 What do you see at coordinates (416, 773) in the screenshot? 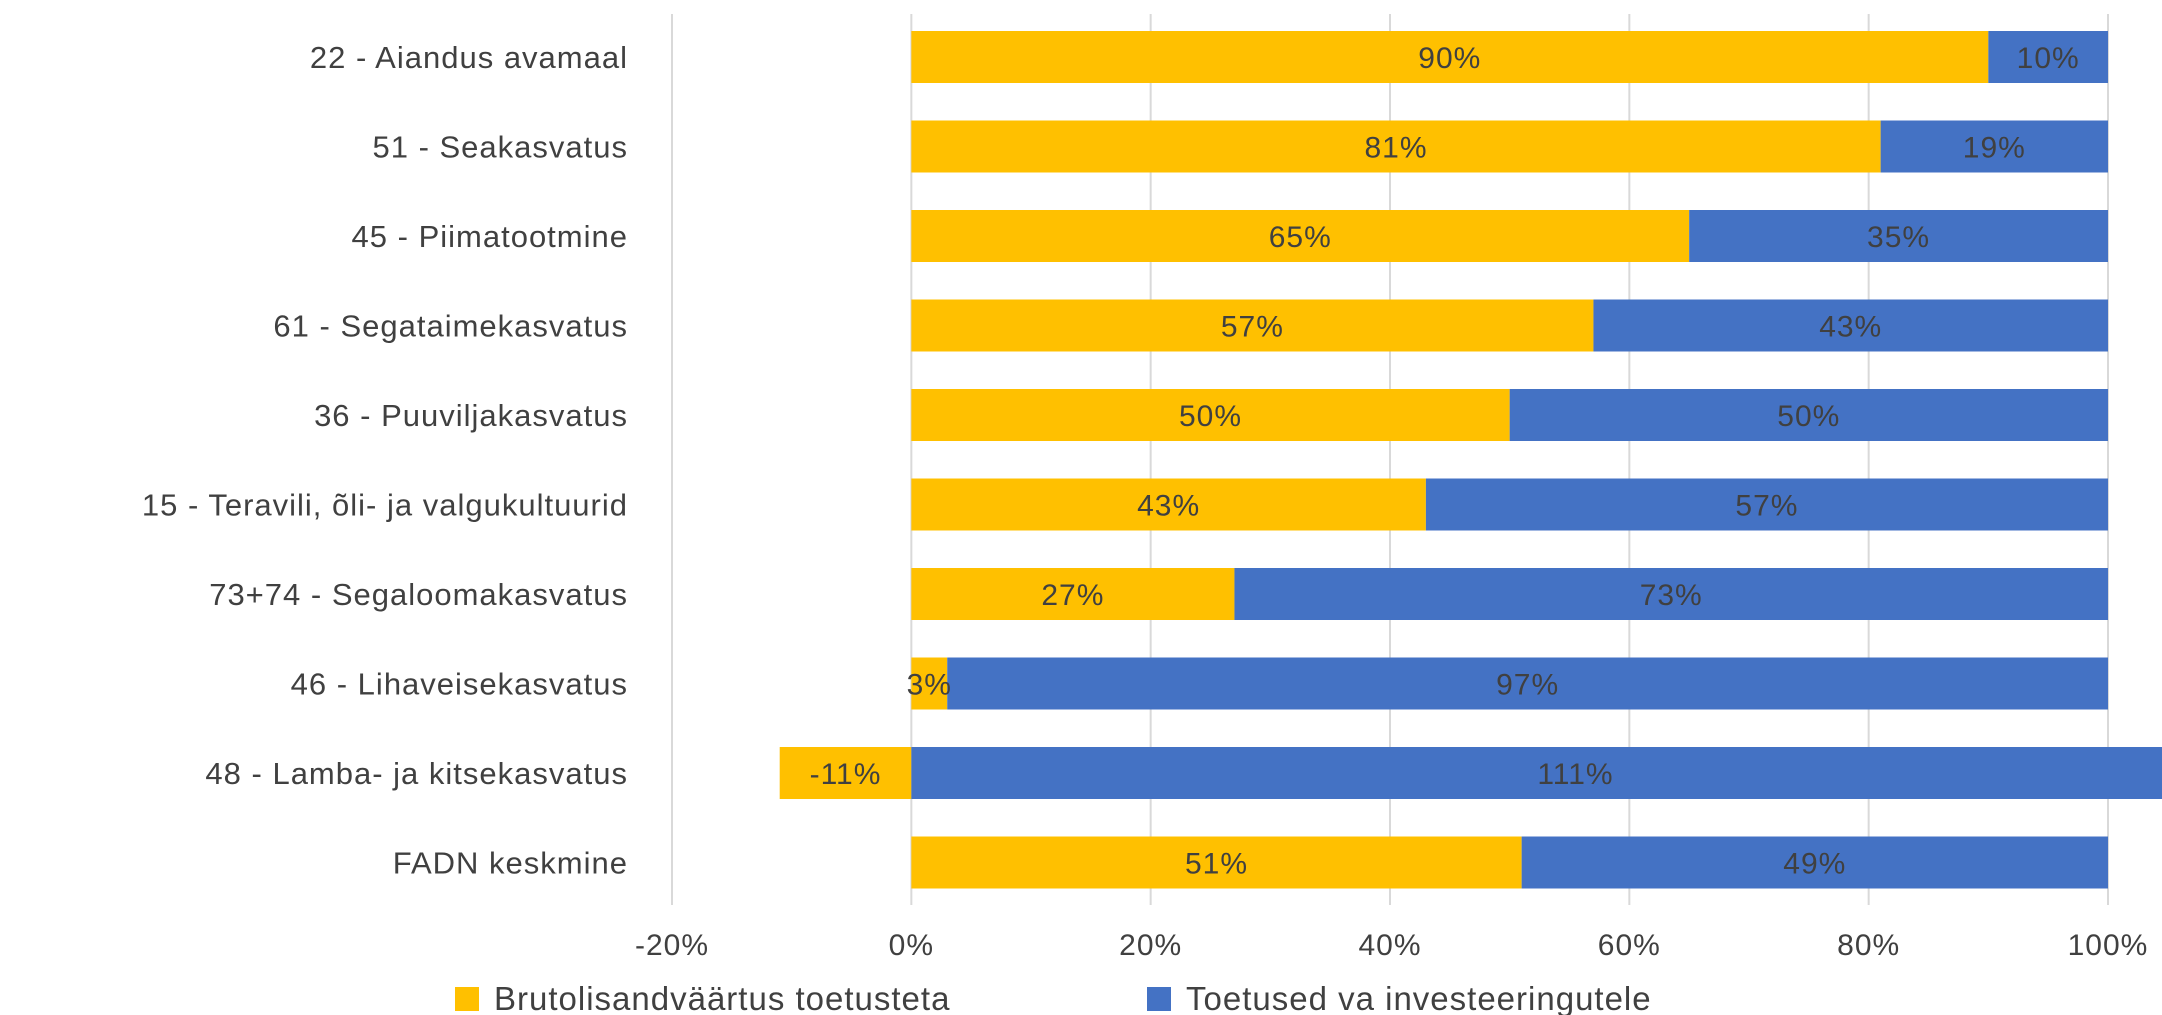
I see `category-label: 48 - Lamba- ja kitsekasvatus` at bounding box center [416, 773].